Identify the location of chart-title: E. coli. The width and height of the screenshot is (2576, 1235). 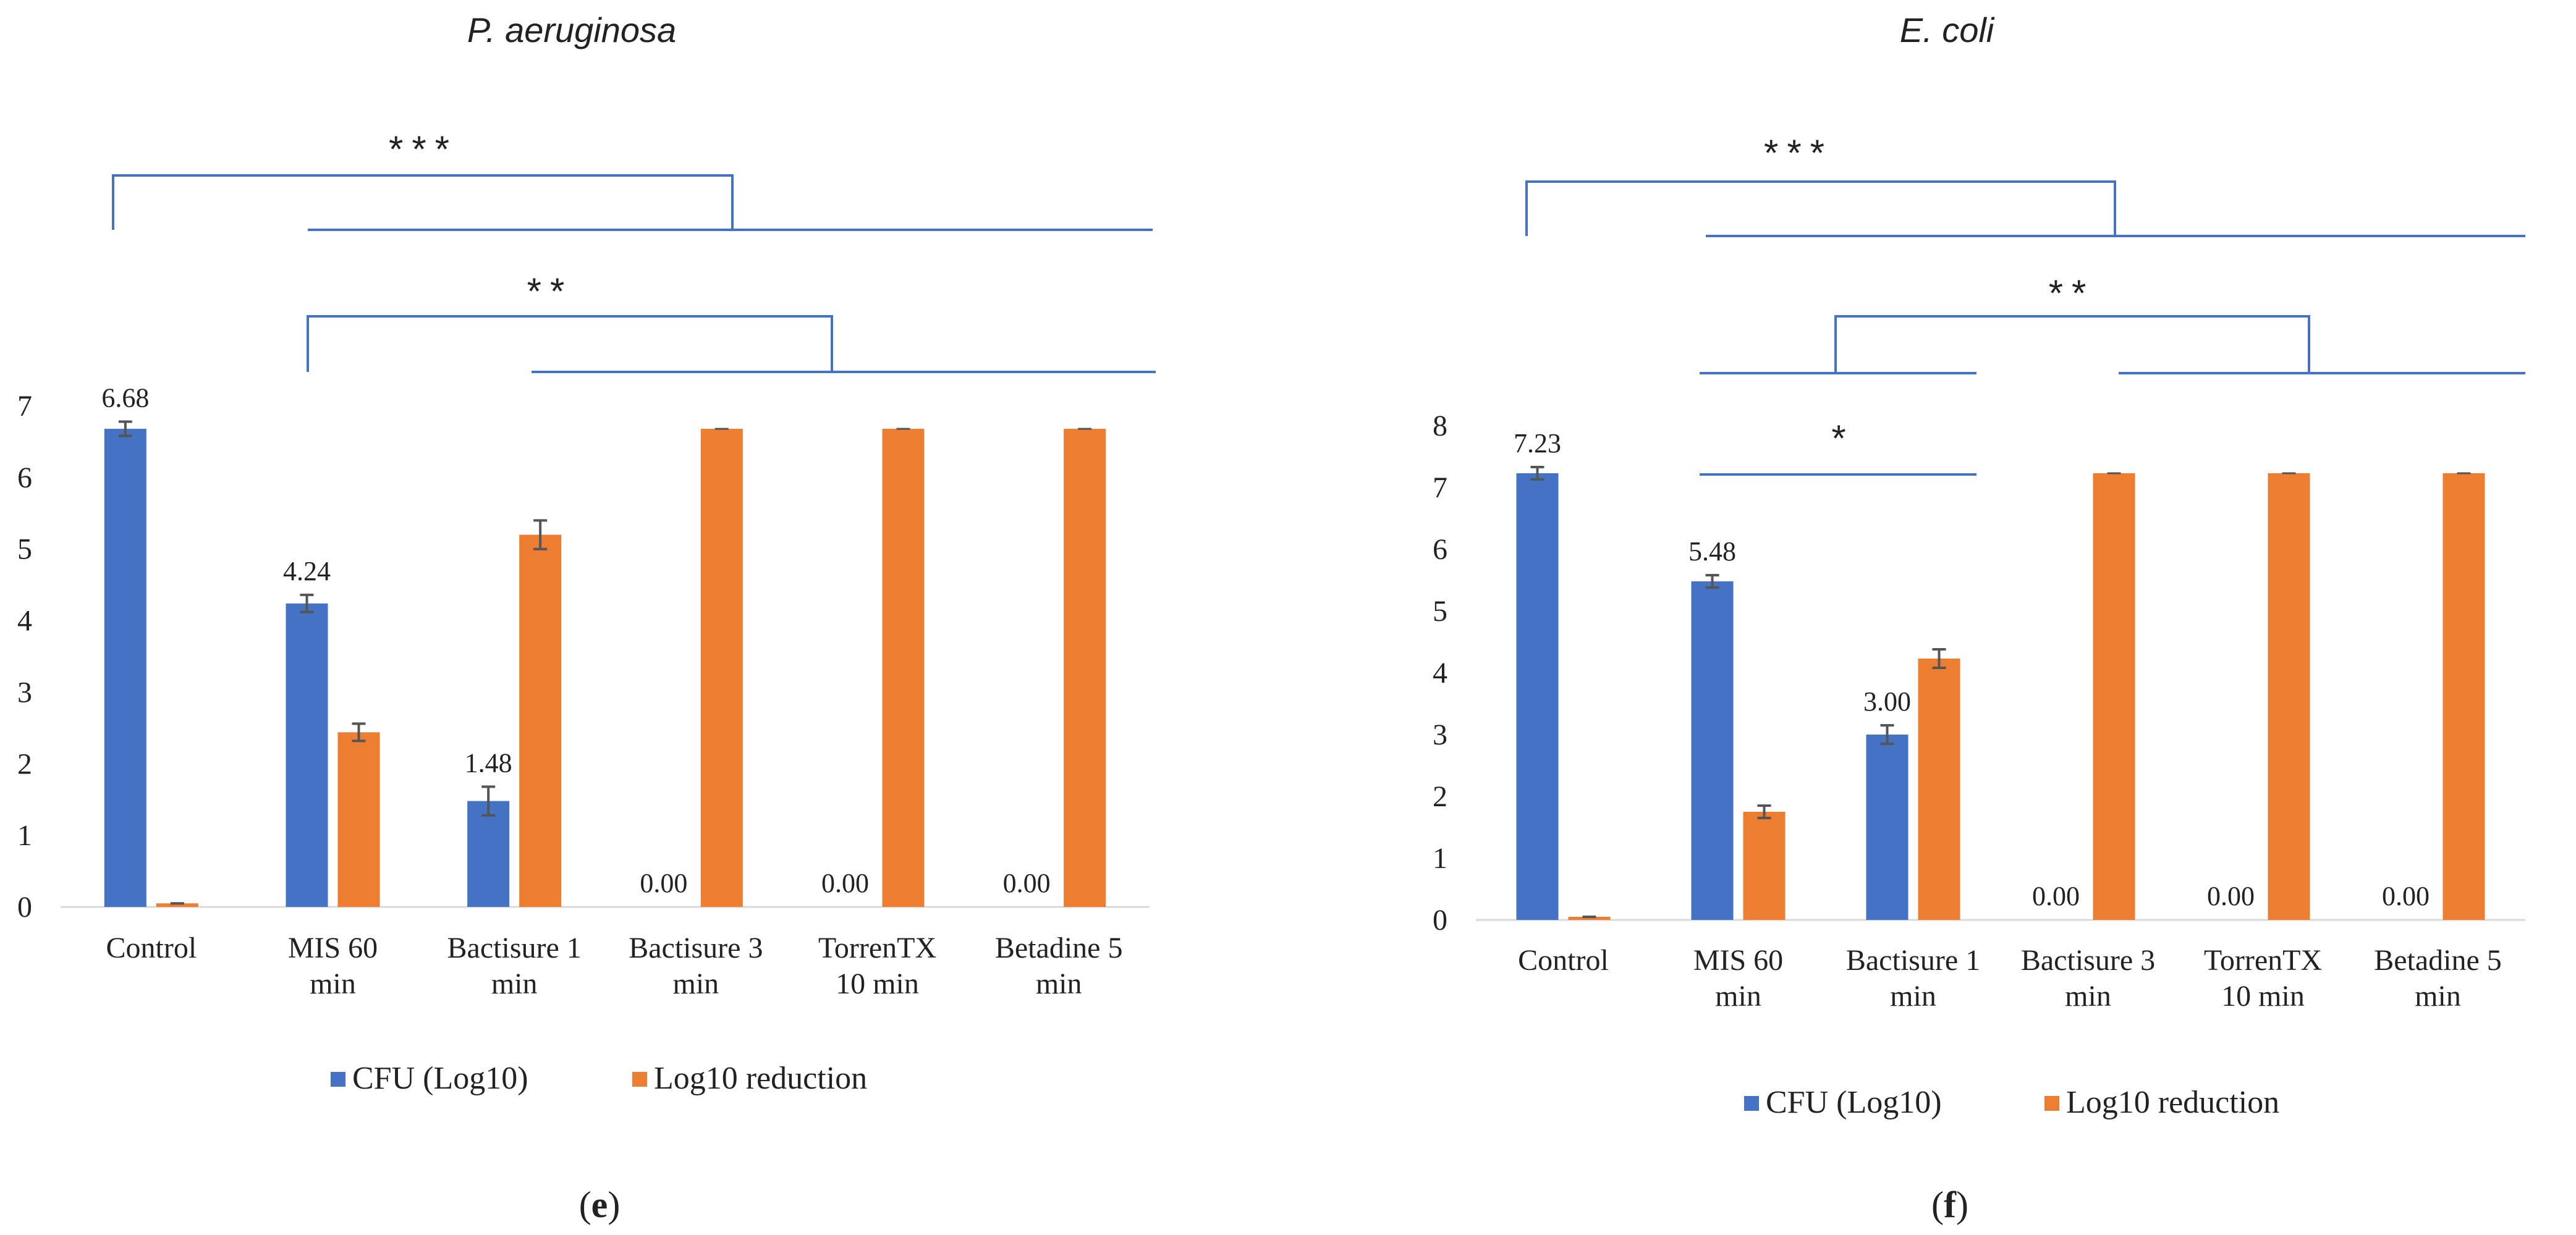
(1947, 30).